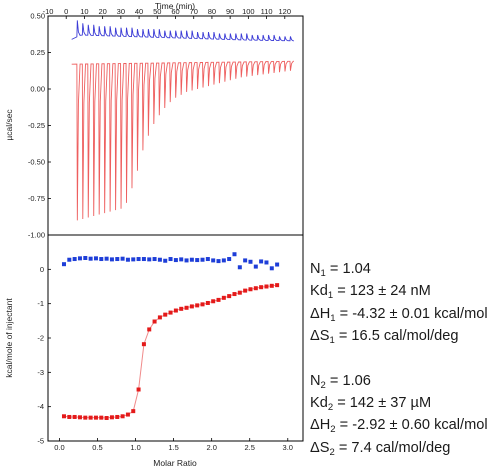 Image resolution: width=500 pixels, height=473 pixels. I want to click on time-tick-label: 70, so click(194, 11).